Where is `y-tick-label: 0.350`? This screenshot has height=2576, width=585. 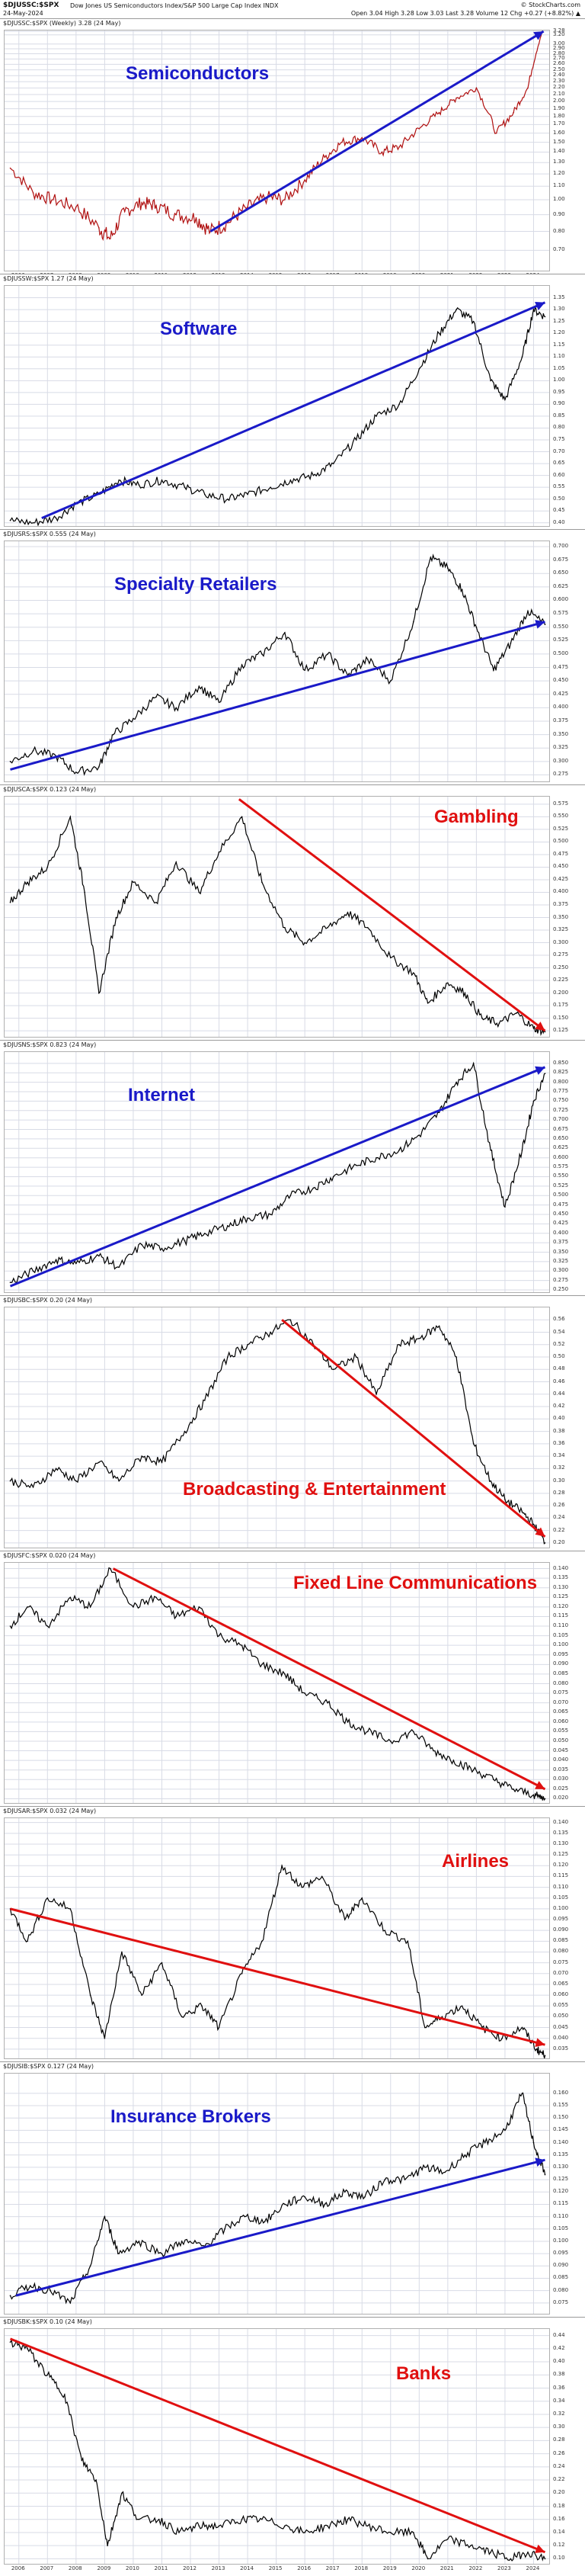
y-tick-label: 0.350 is located at coordinates (561, 916).